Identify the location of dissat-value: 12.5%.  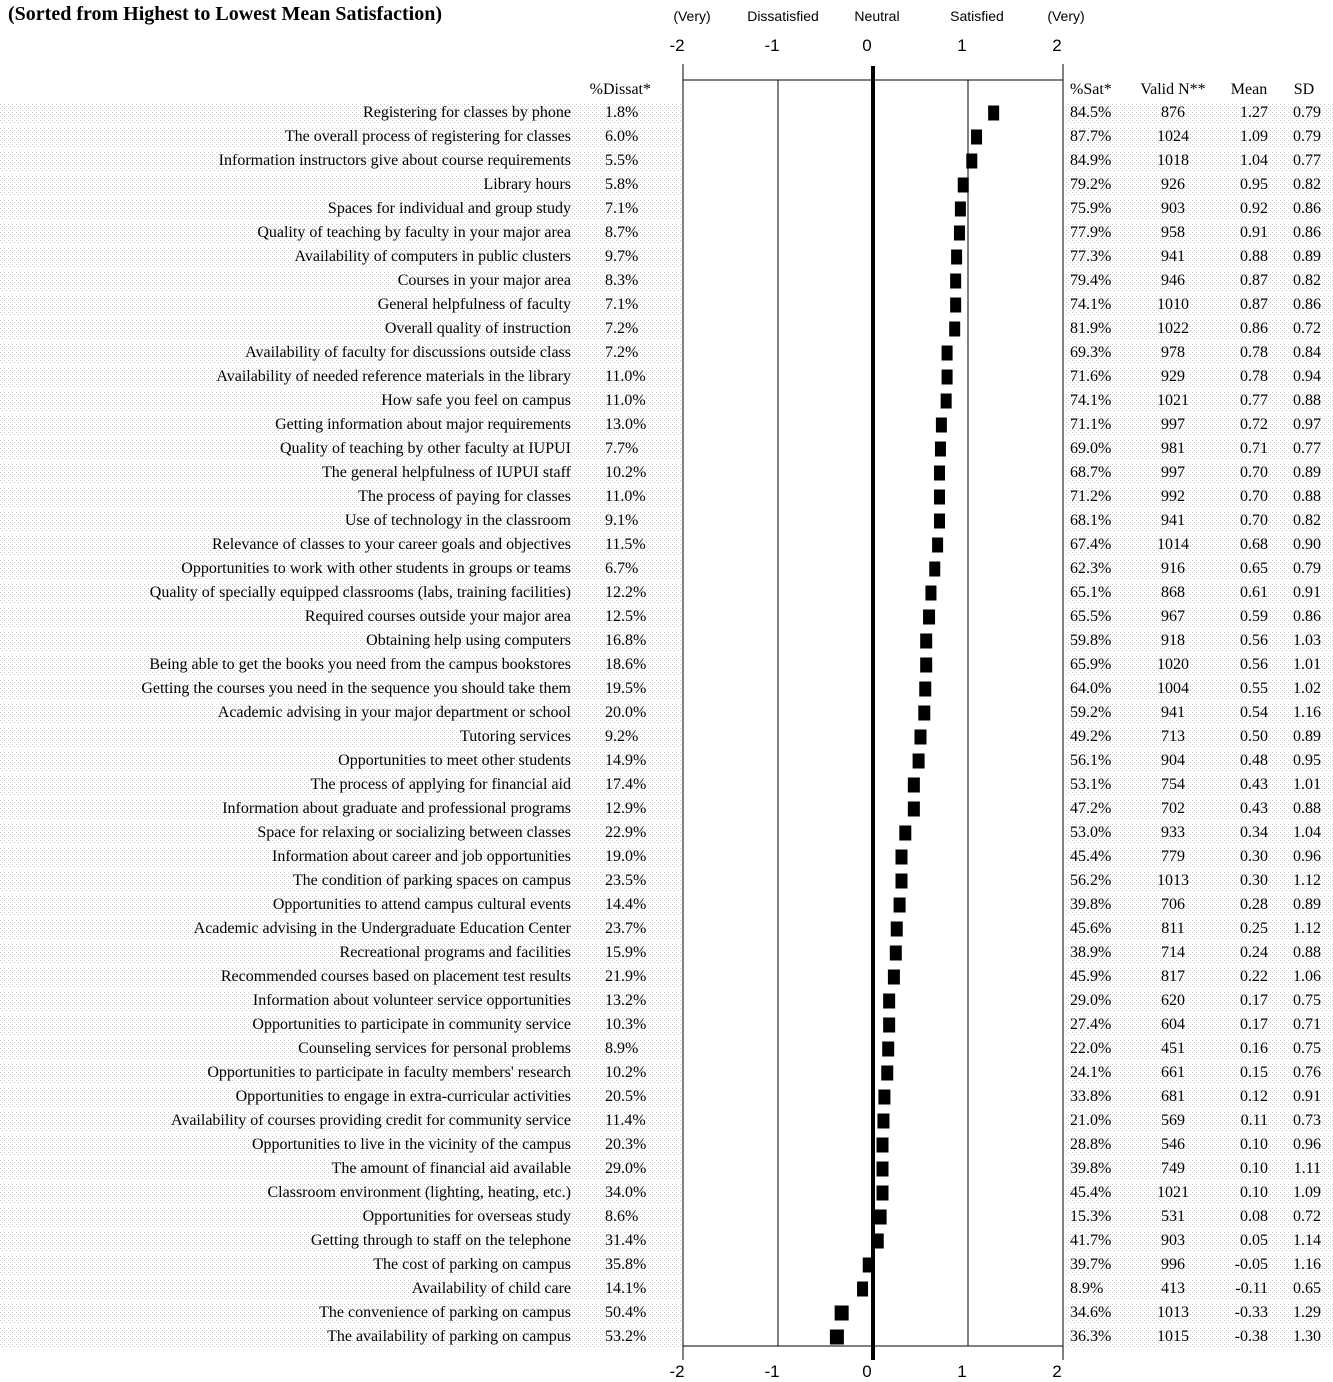
(625, 616).